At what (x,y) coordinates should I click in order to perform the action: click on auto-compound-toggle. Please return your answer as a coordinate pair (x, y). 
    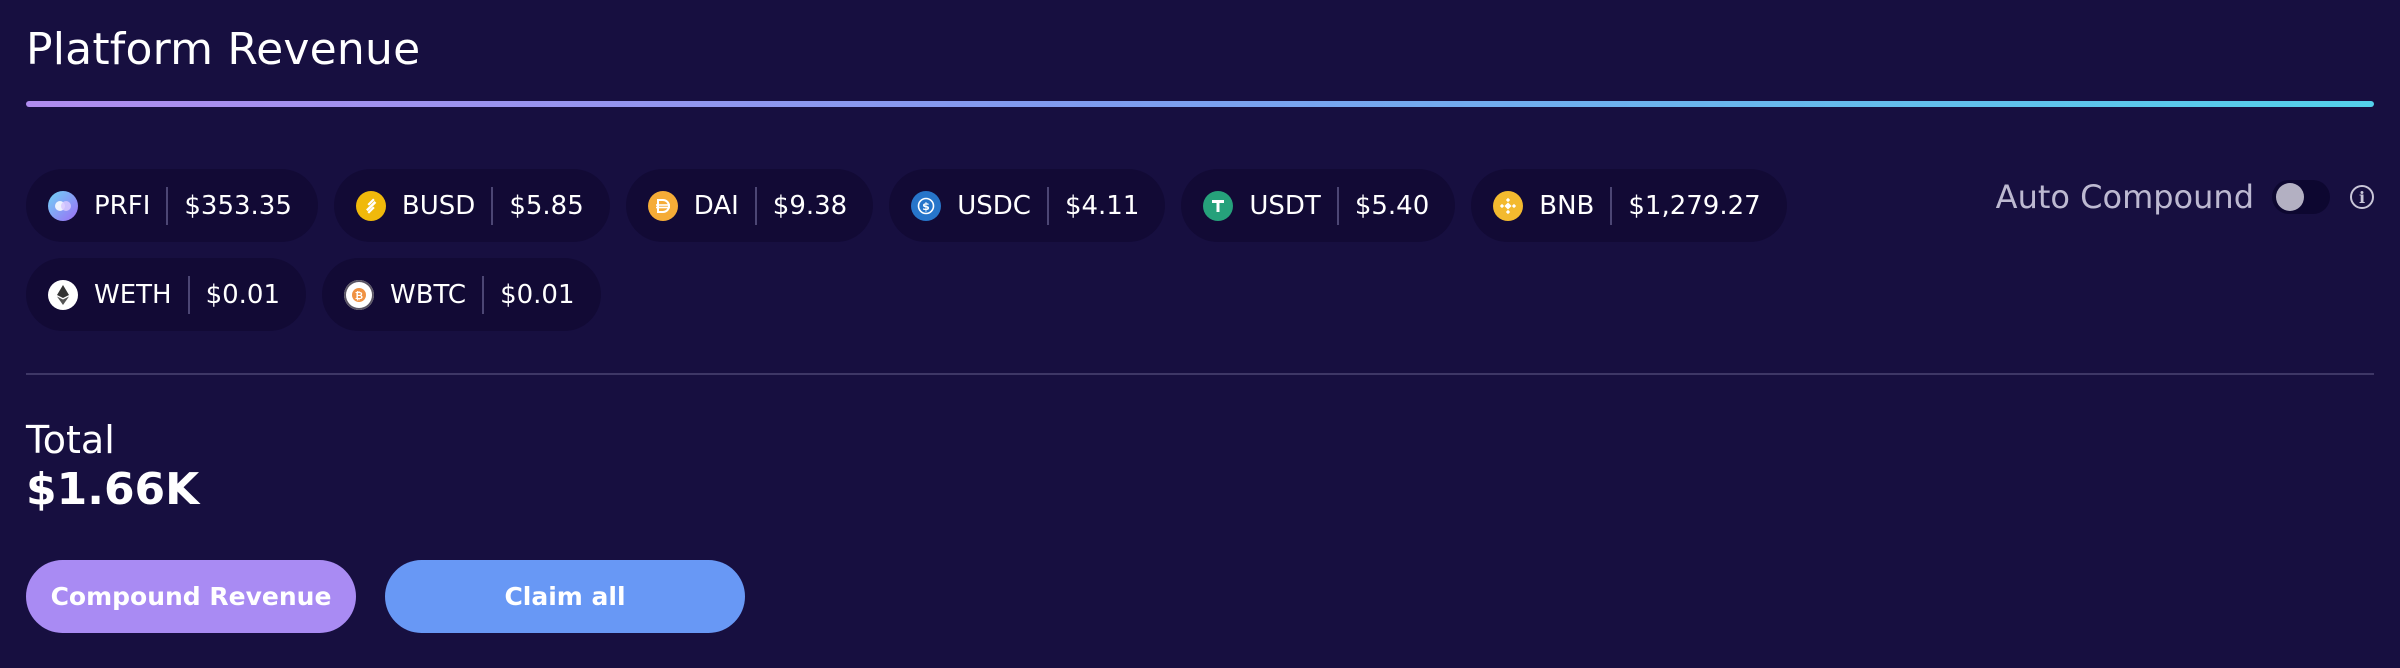
    Looking at the image, I should click on (2301, 197).